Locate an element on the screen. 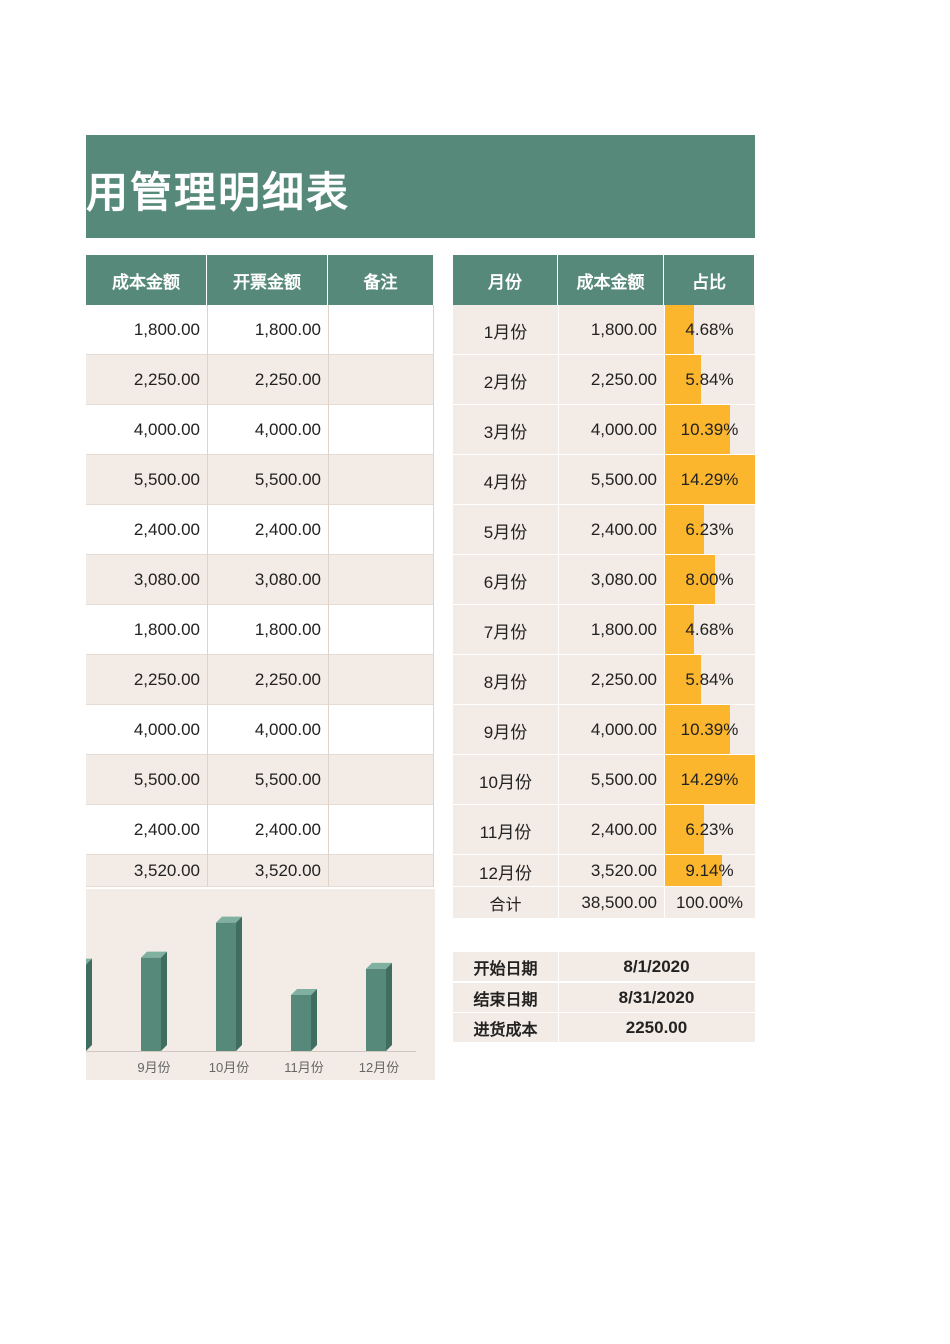  column-header: 备注 is located at coordinates (381, 280).